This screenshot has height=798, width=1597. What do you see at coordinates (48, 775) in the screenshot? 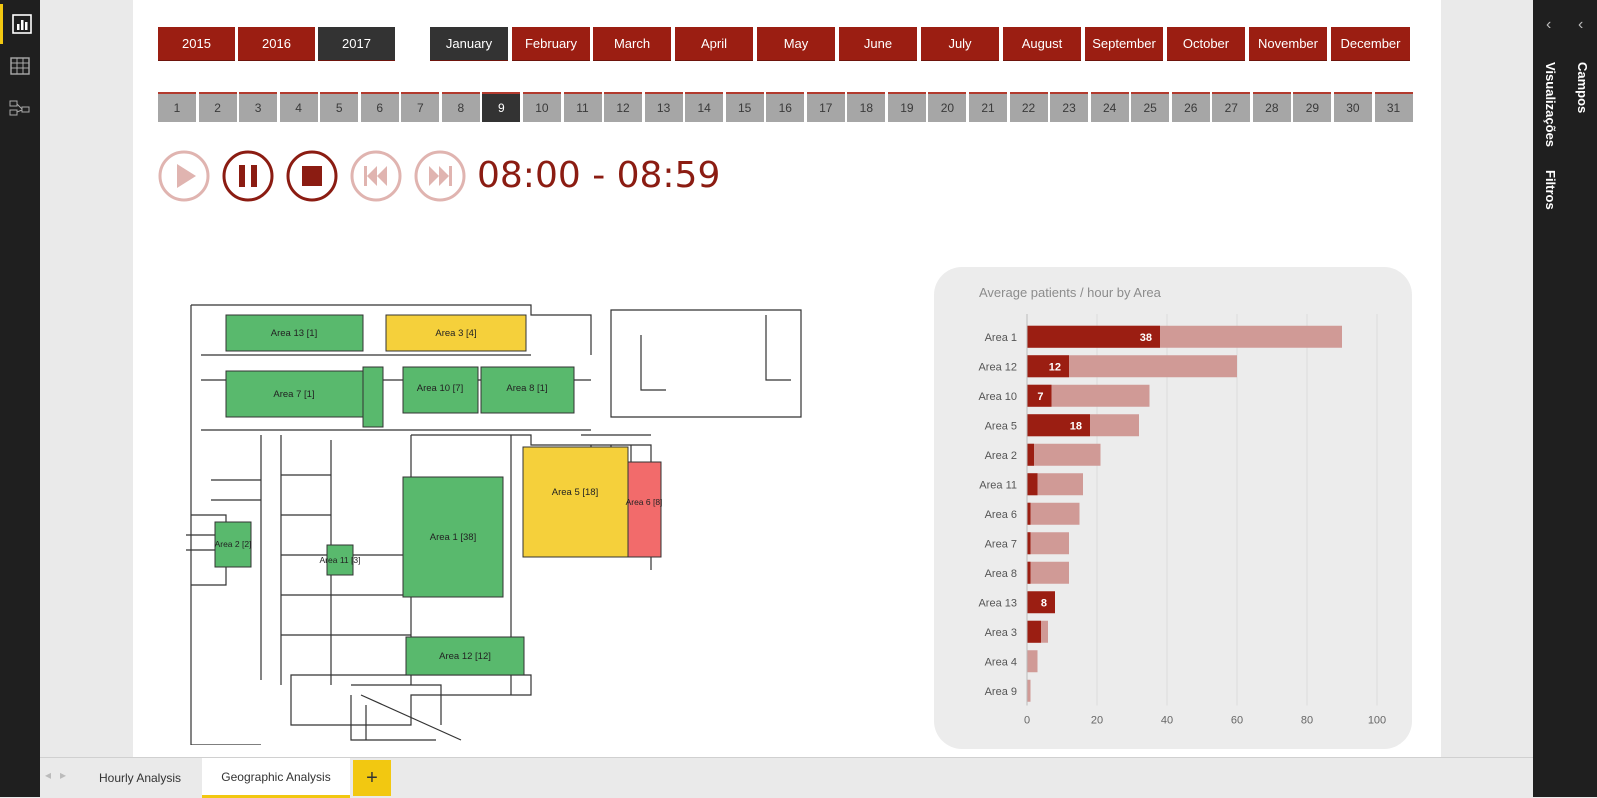
I see `tabs-scroll-left-icon: ◂` at bounding box center [48, 775].